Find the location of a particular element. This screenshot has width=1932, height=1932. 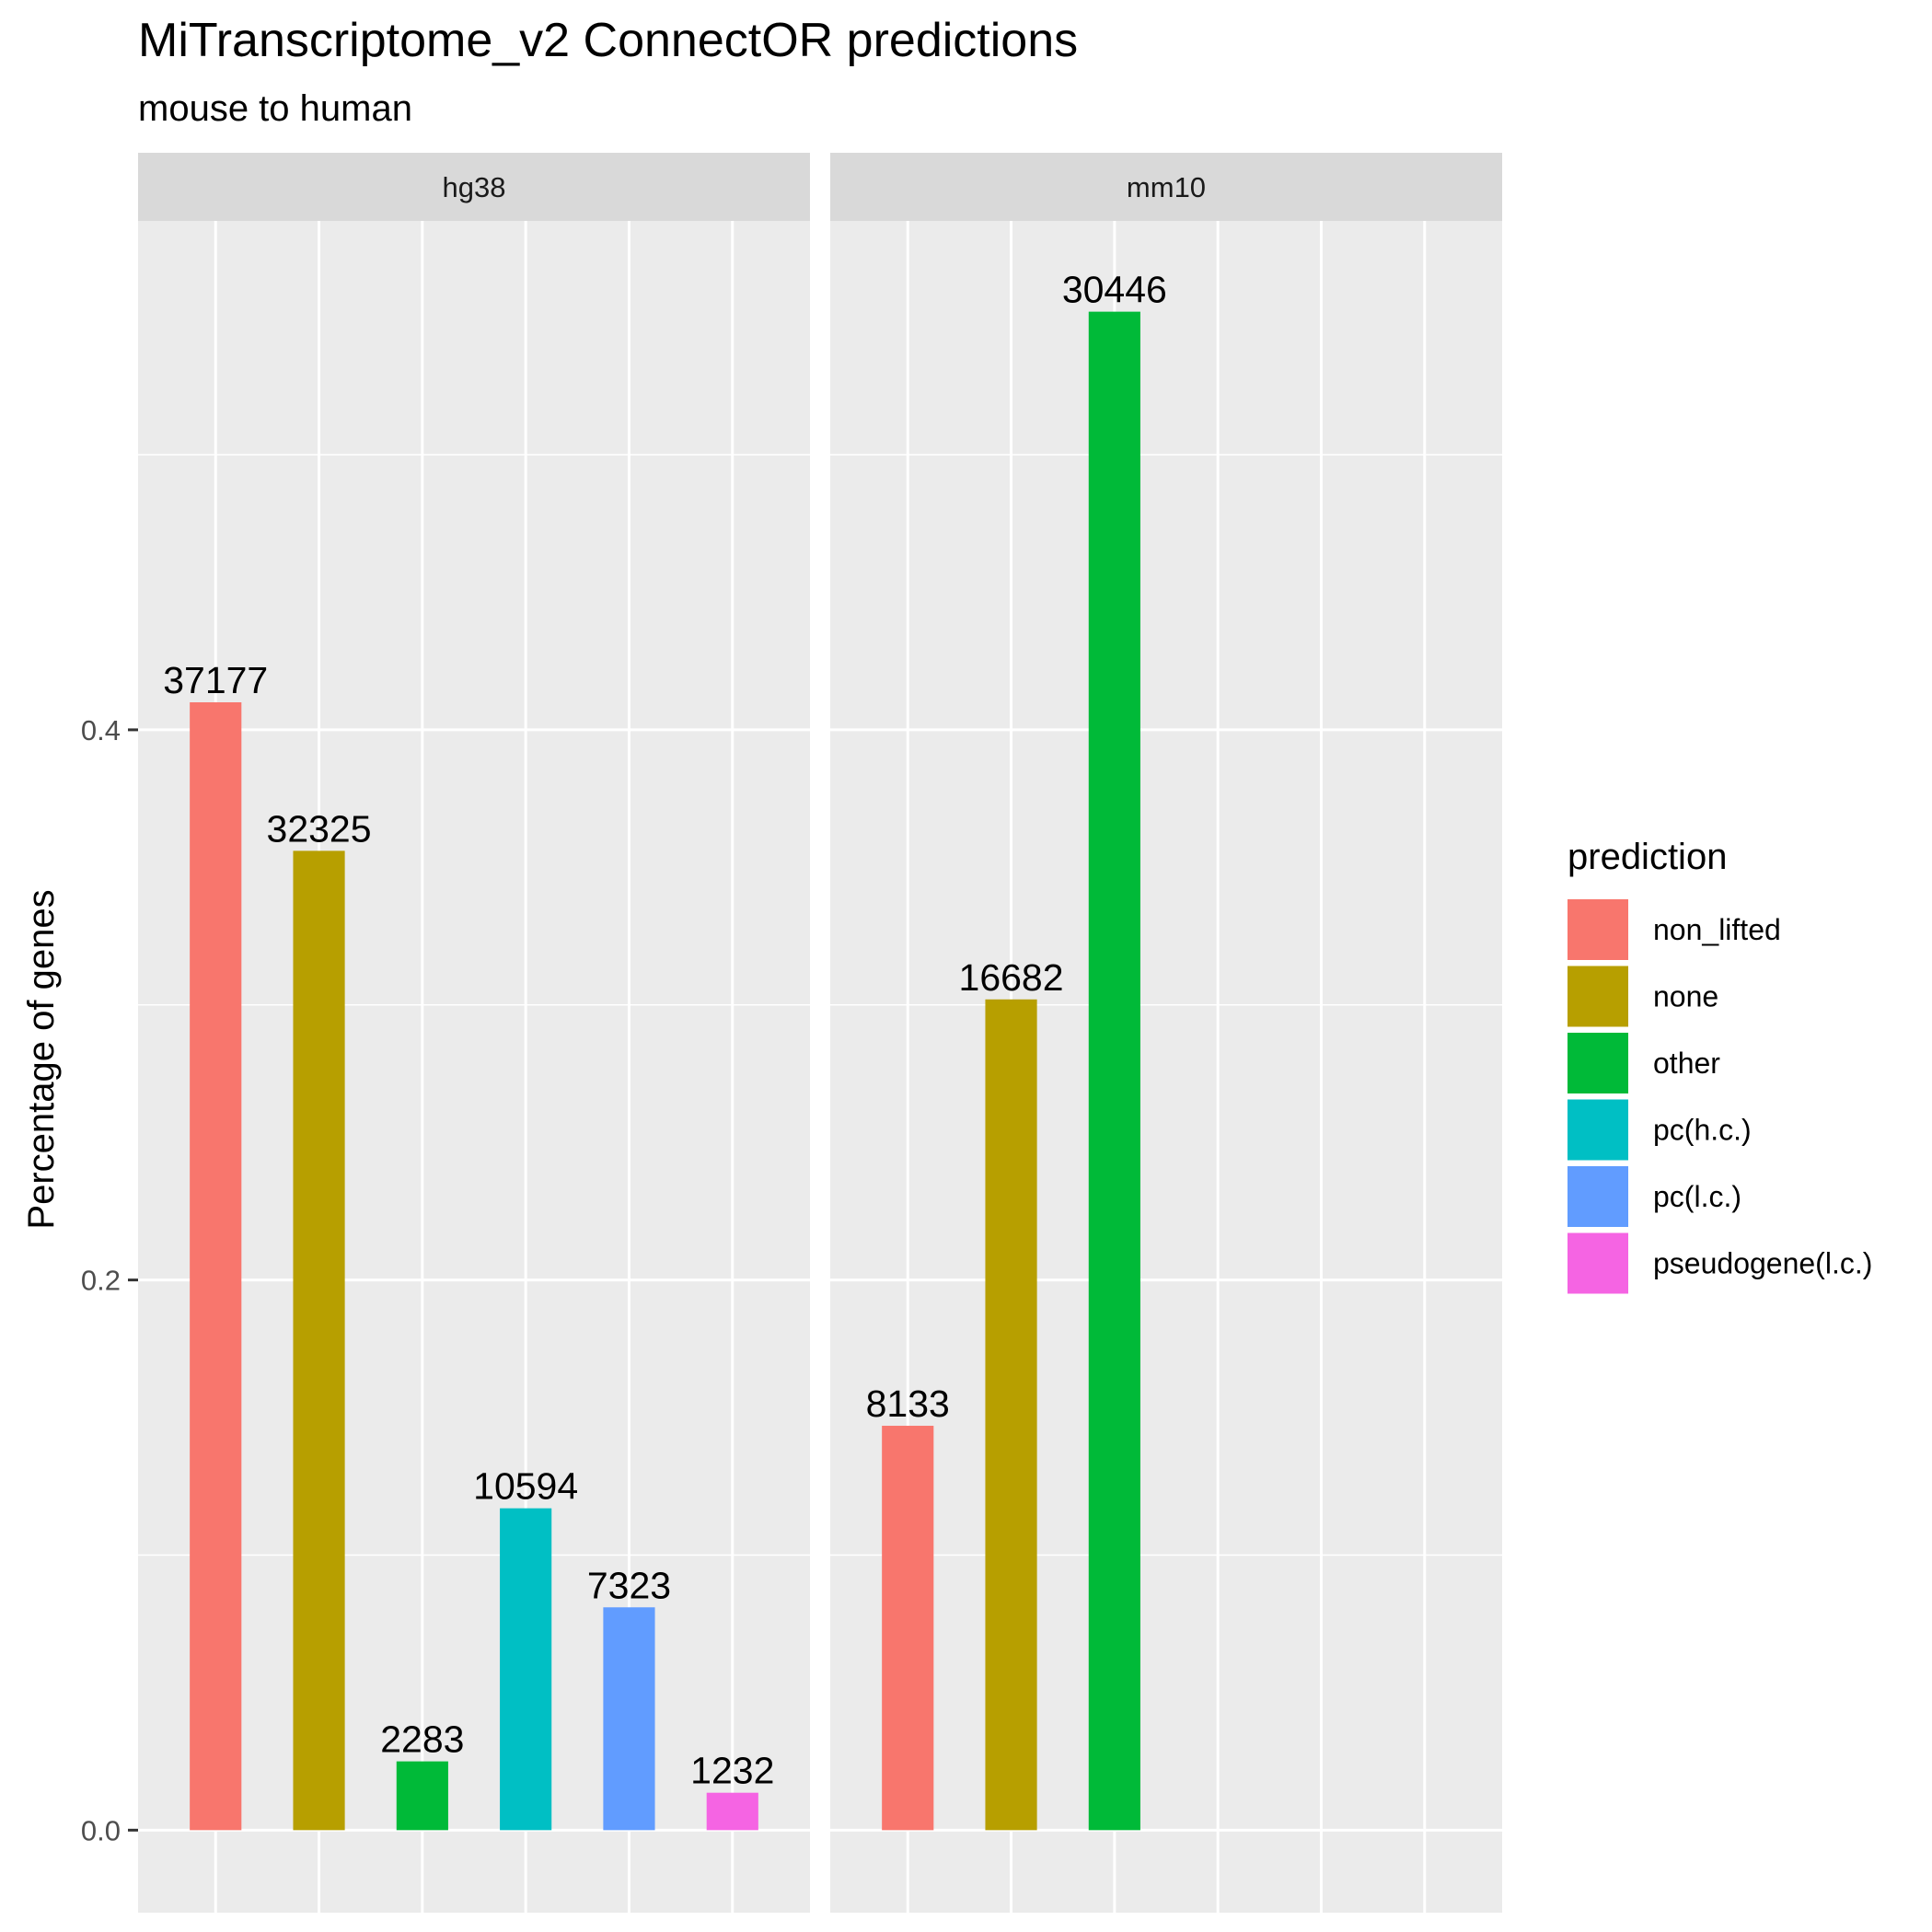

y-axis-title: Percentage of genes is located at coordinates (42, 1059).